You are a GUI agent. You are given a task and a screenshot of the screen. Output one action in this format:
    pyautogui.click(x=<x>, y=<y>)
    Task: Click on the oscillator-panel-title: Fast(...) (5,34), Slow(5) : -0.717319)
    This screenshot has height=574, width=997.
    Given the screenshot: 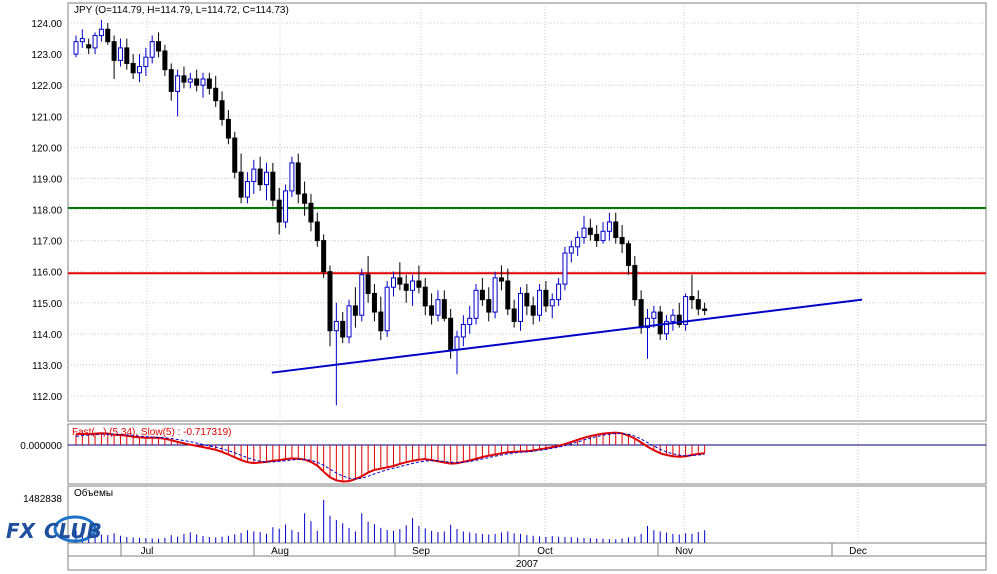 What is the action you would take?
    pyautogui.click(x=152, y=432)
    